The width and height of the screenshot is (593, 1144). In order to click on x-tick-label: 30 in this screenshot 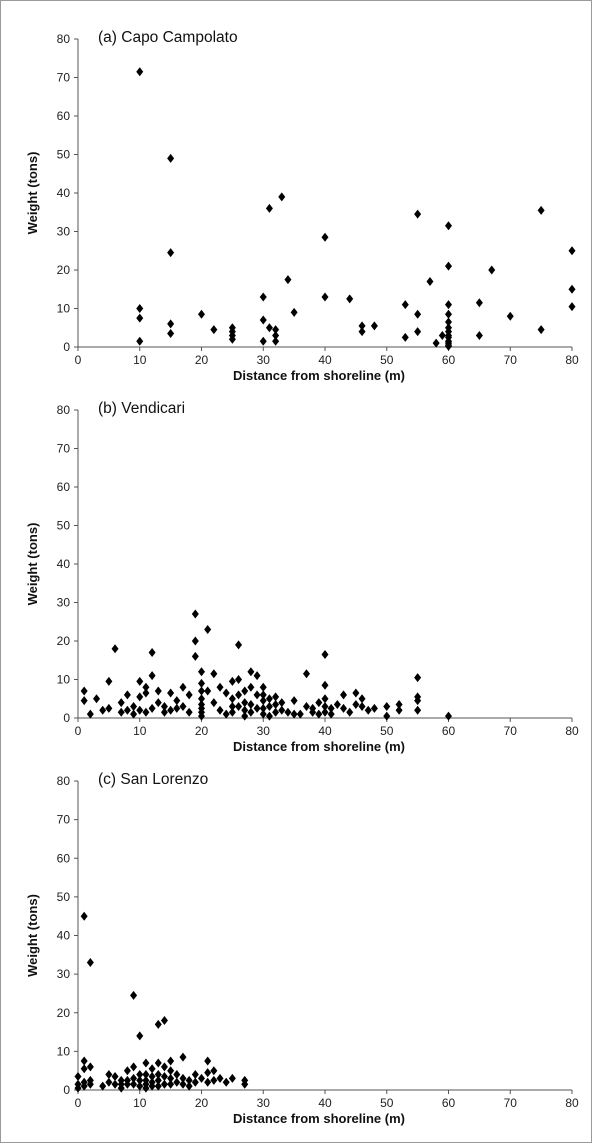, I will do `click(264, 1103)`.